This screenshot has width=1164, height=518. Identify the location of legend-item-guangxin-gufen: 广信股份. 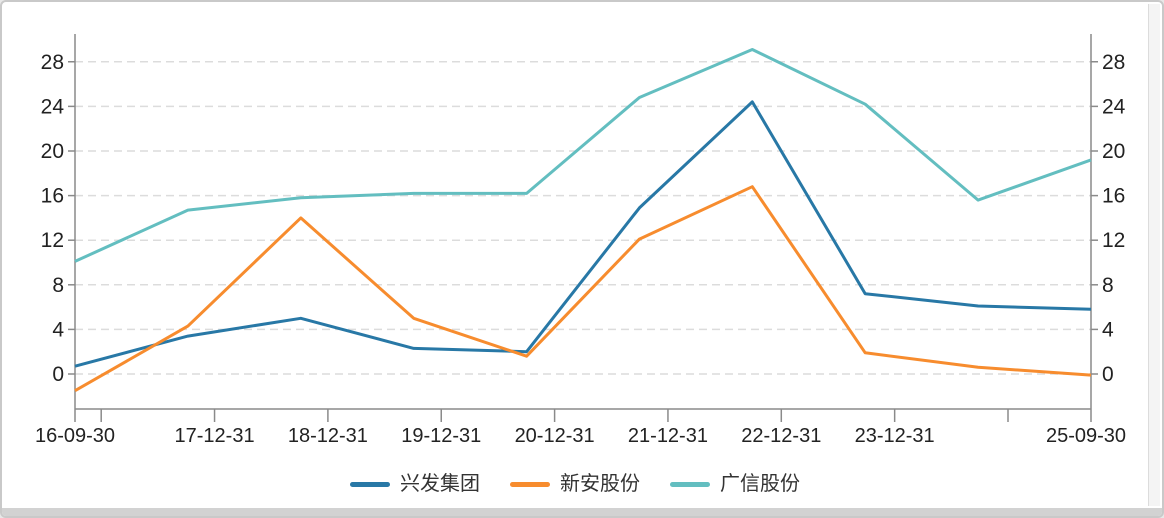
(735, 484).